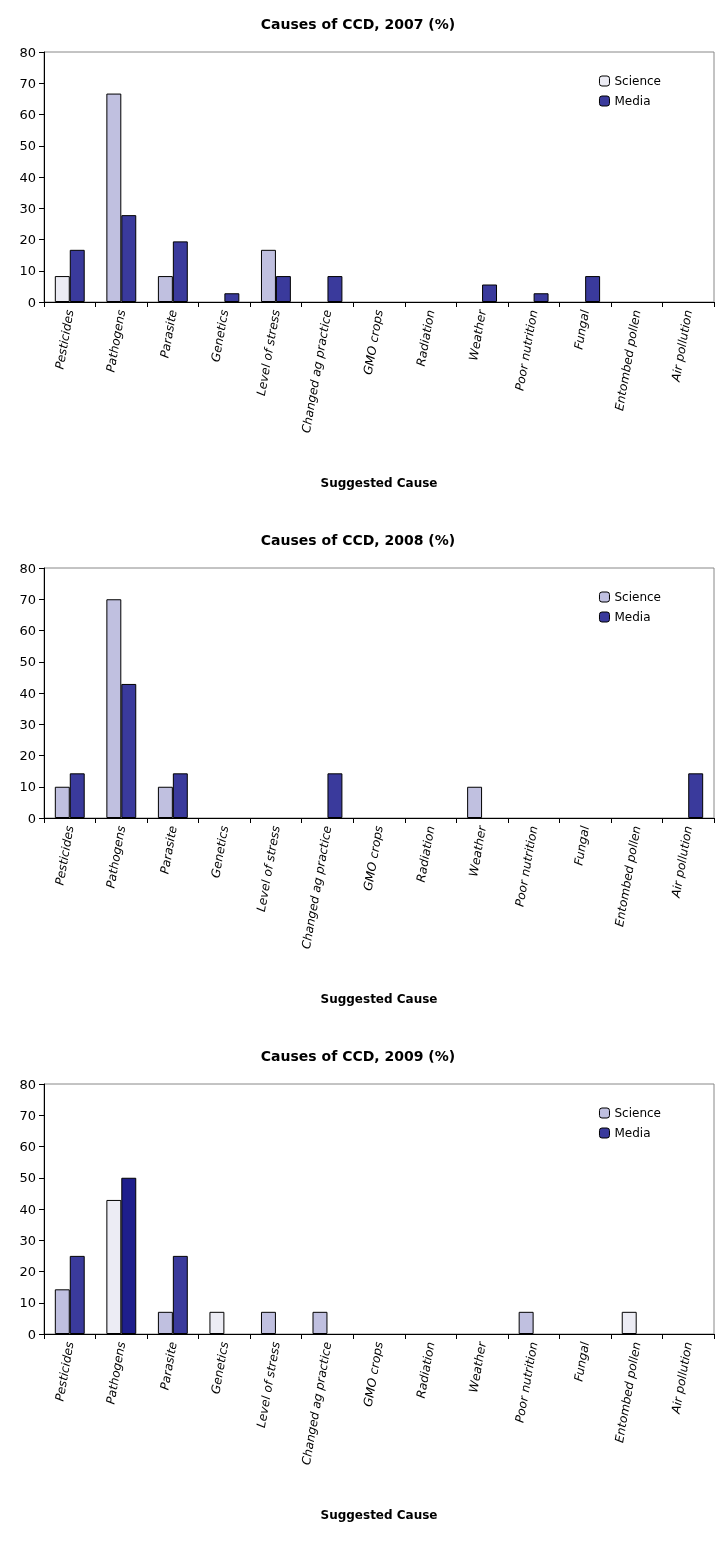 The height and width of the screenshot is (1548, 716). Describe the element at coordinates (358, 540) in the screenshot. I see `chart-title: Causes of CCD, 2008 (%)` at that location.